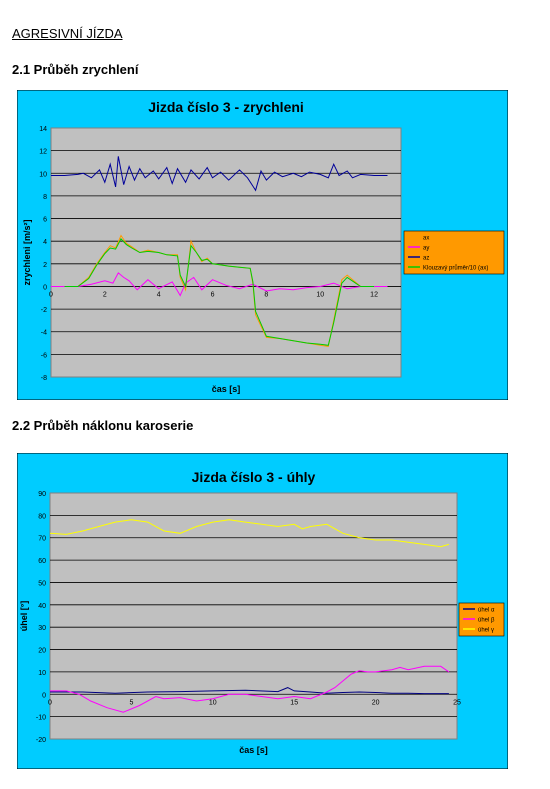 This screenshot has height=789, width=550. I want to click on legend-label-2: az, so click(426, 259).